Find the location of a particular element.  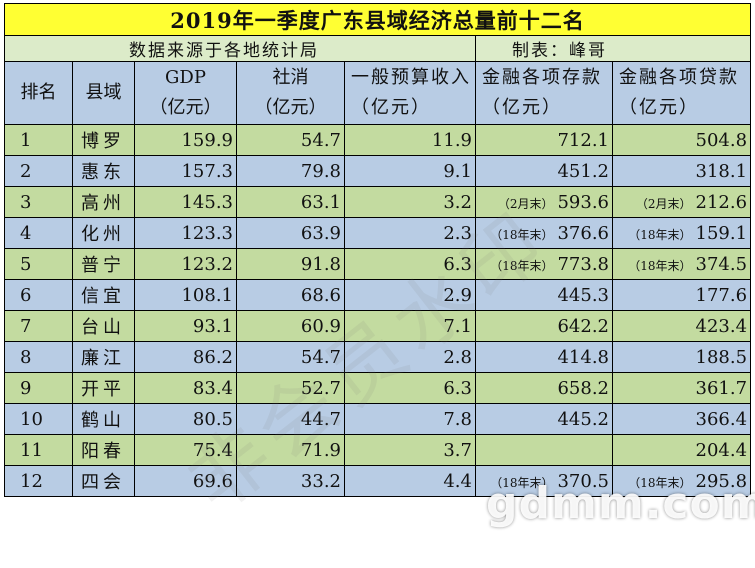

table-row: 2 惠东 157.3 79.8 9.1 451.2 318.1 is located at coordinates (378, 171).